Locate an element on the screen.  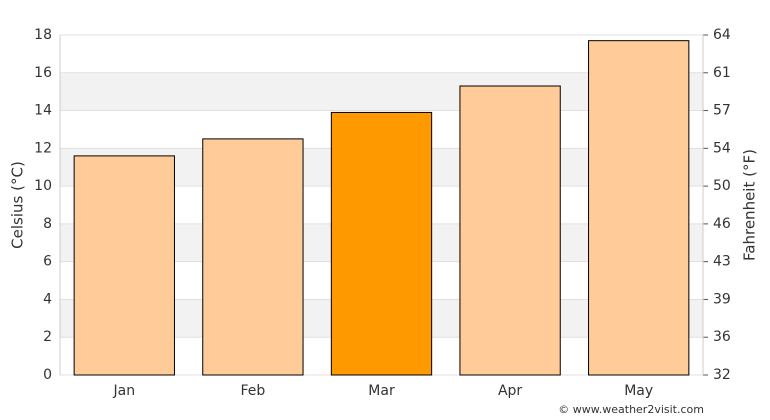
y-tick-label: 0 is located at coordinates (47, 375).